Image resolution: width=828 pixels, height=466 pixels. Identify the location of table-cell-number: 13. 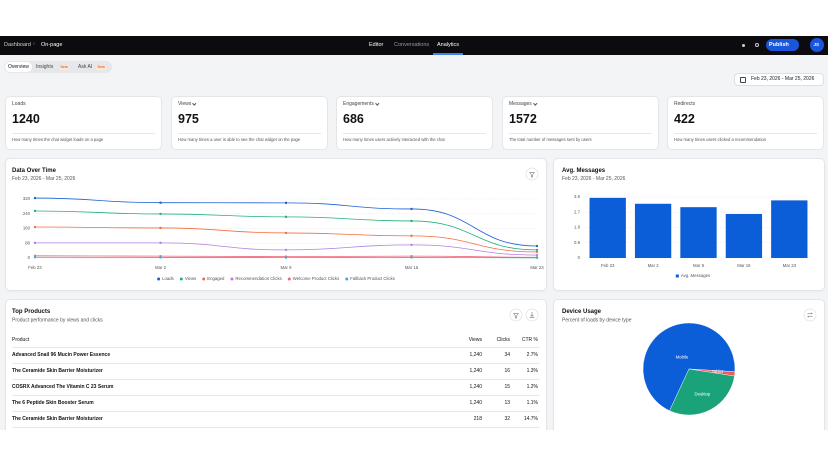
(507, 403).